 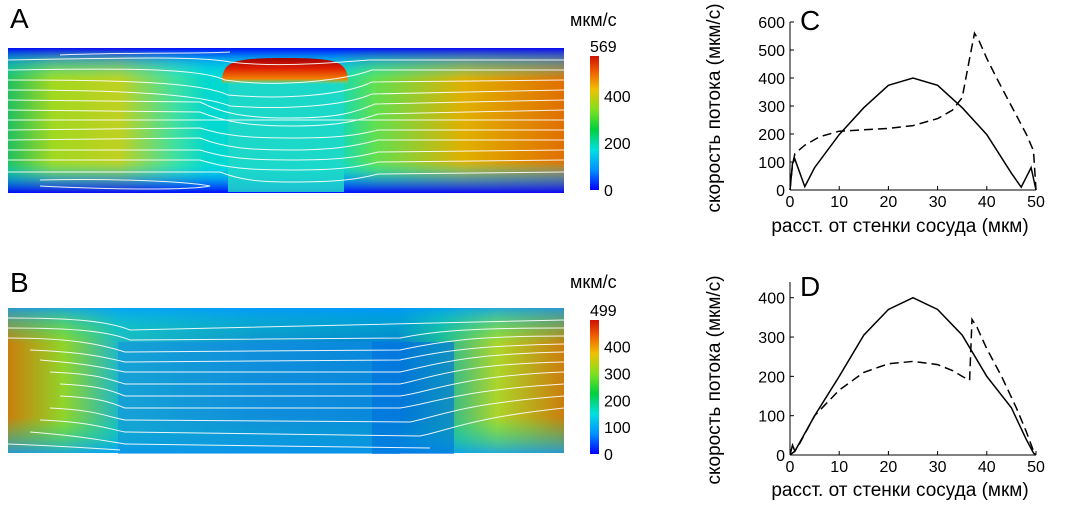 What do you see at coordinates (771, 135) in the screenshot?
I see `chart-c-y-tick-label: 200` at bounding box center [771, 135].